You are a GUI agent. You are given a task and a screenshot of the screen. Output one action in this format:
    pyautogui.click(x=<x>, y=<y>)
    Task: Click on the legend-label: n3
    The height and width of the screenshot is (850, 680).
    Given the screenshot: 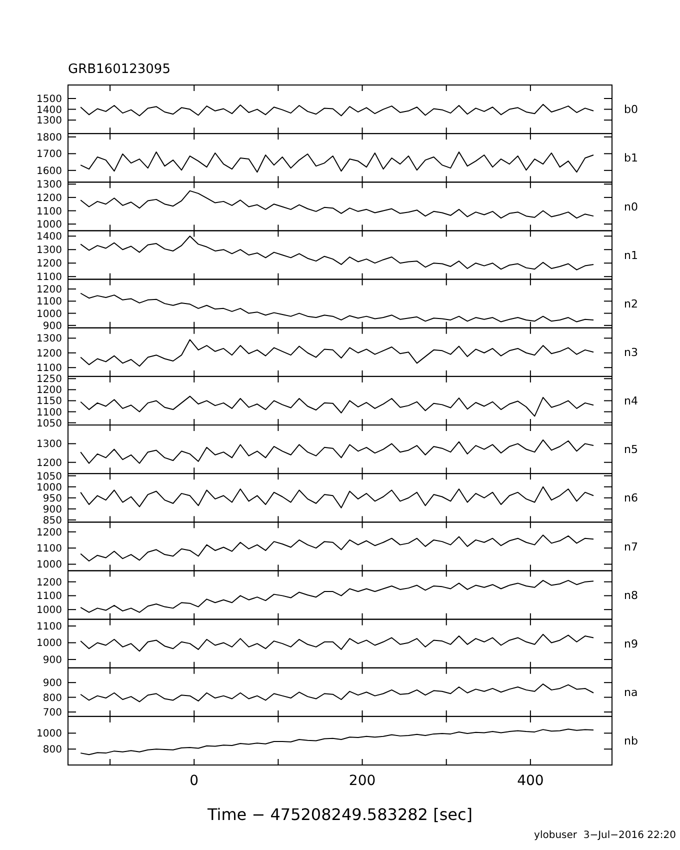 What is the action you would take?
    pyautogui.click(x=631, y=352)
    